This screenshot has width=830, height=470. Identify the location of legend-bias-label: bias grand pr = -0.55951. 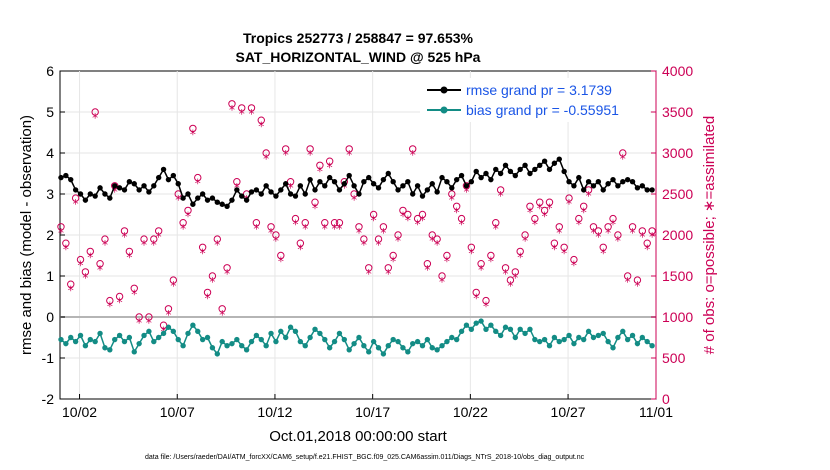
(542, 110).